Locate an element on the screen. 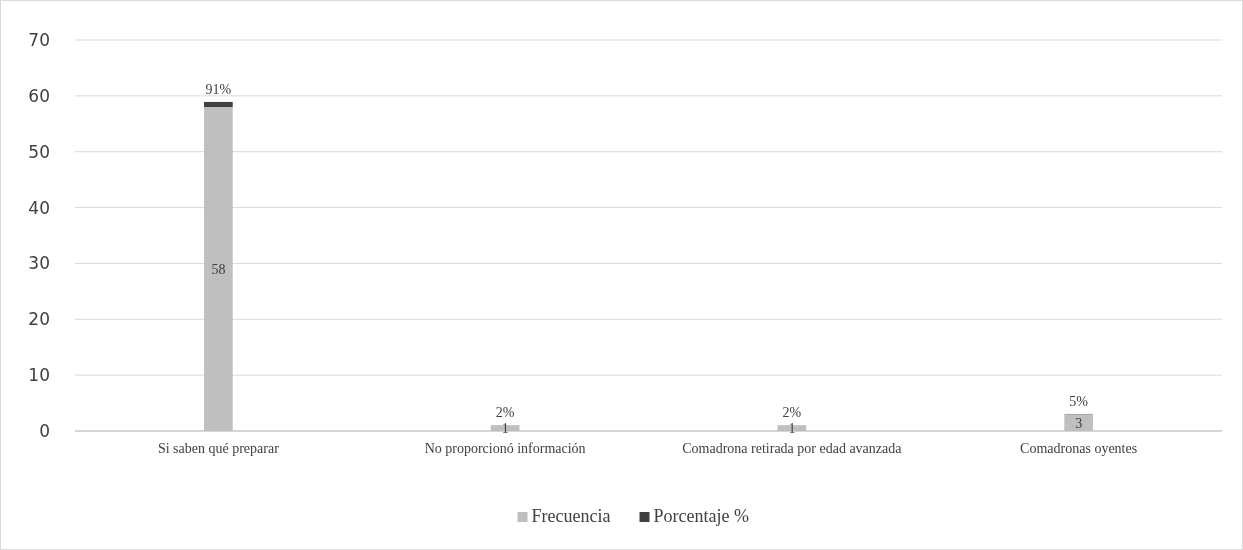  x-tick-label: Comadronas oyentes is located at coordinates (1079, 448).